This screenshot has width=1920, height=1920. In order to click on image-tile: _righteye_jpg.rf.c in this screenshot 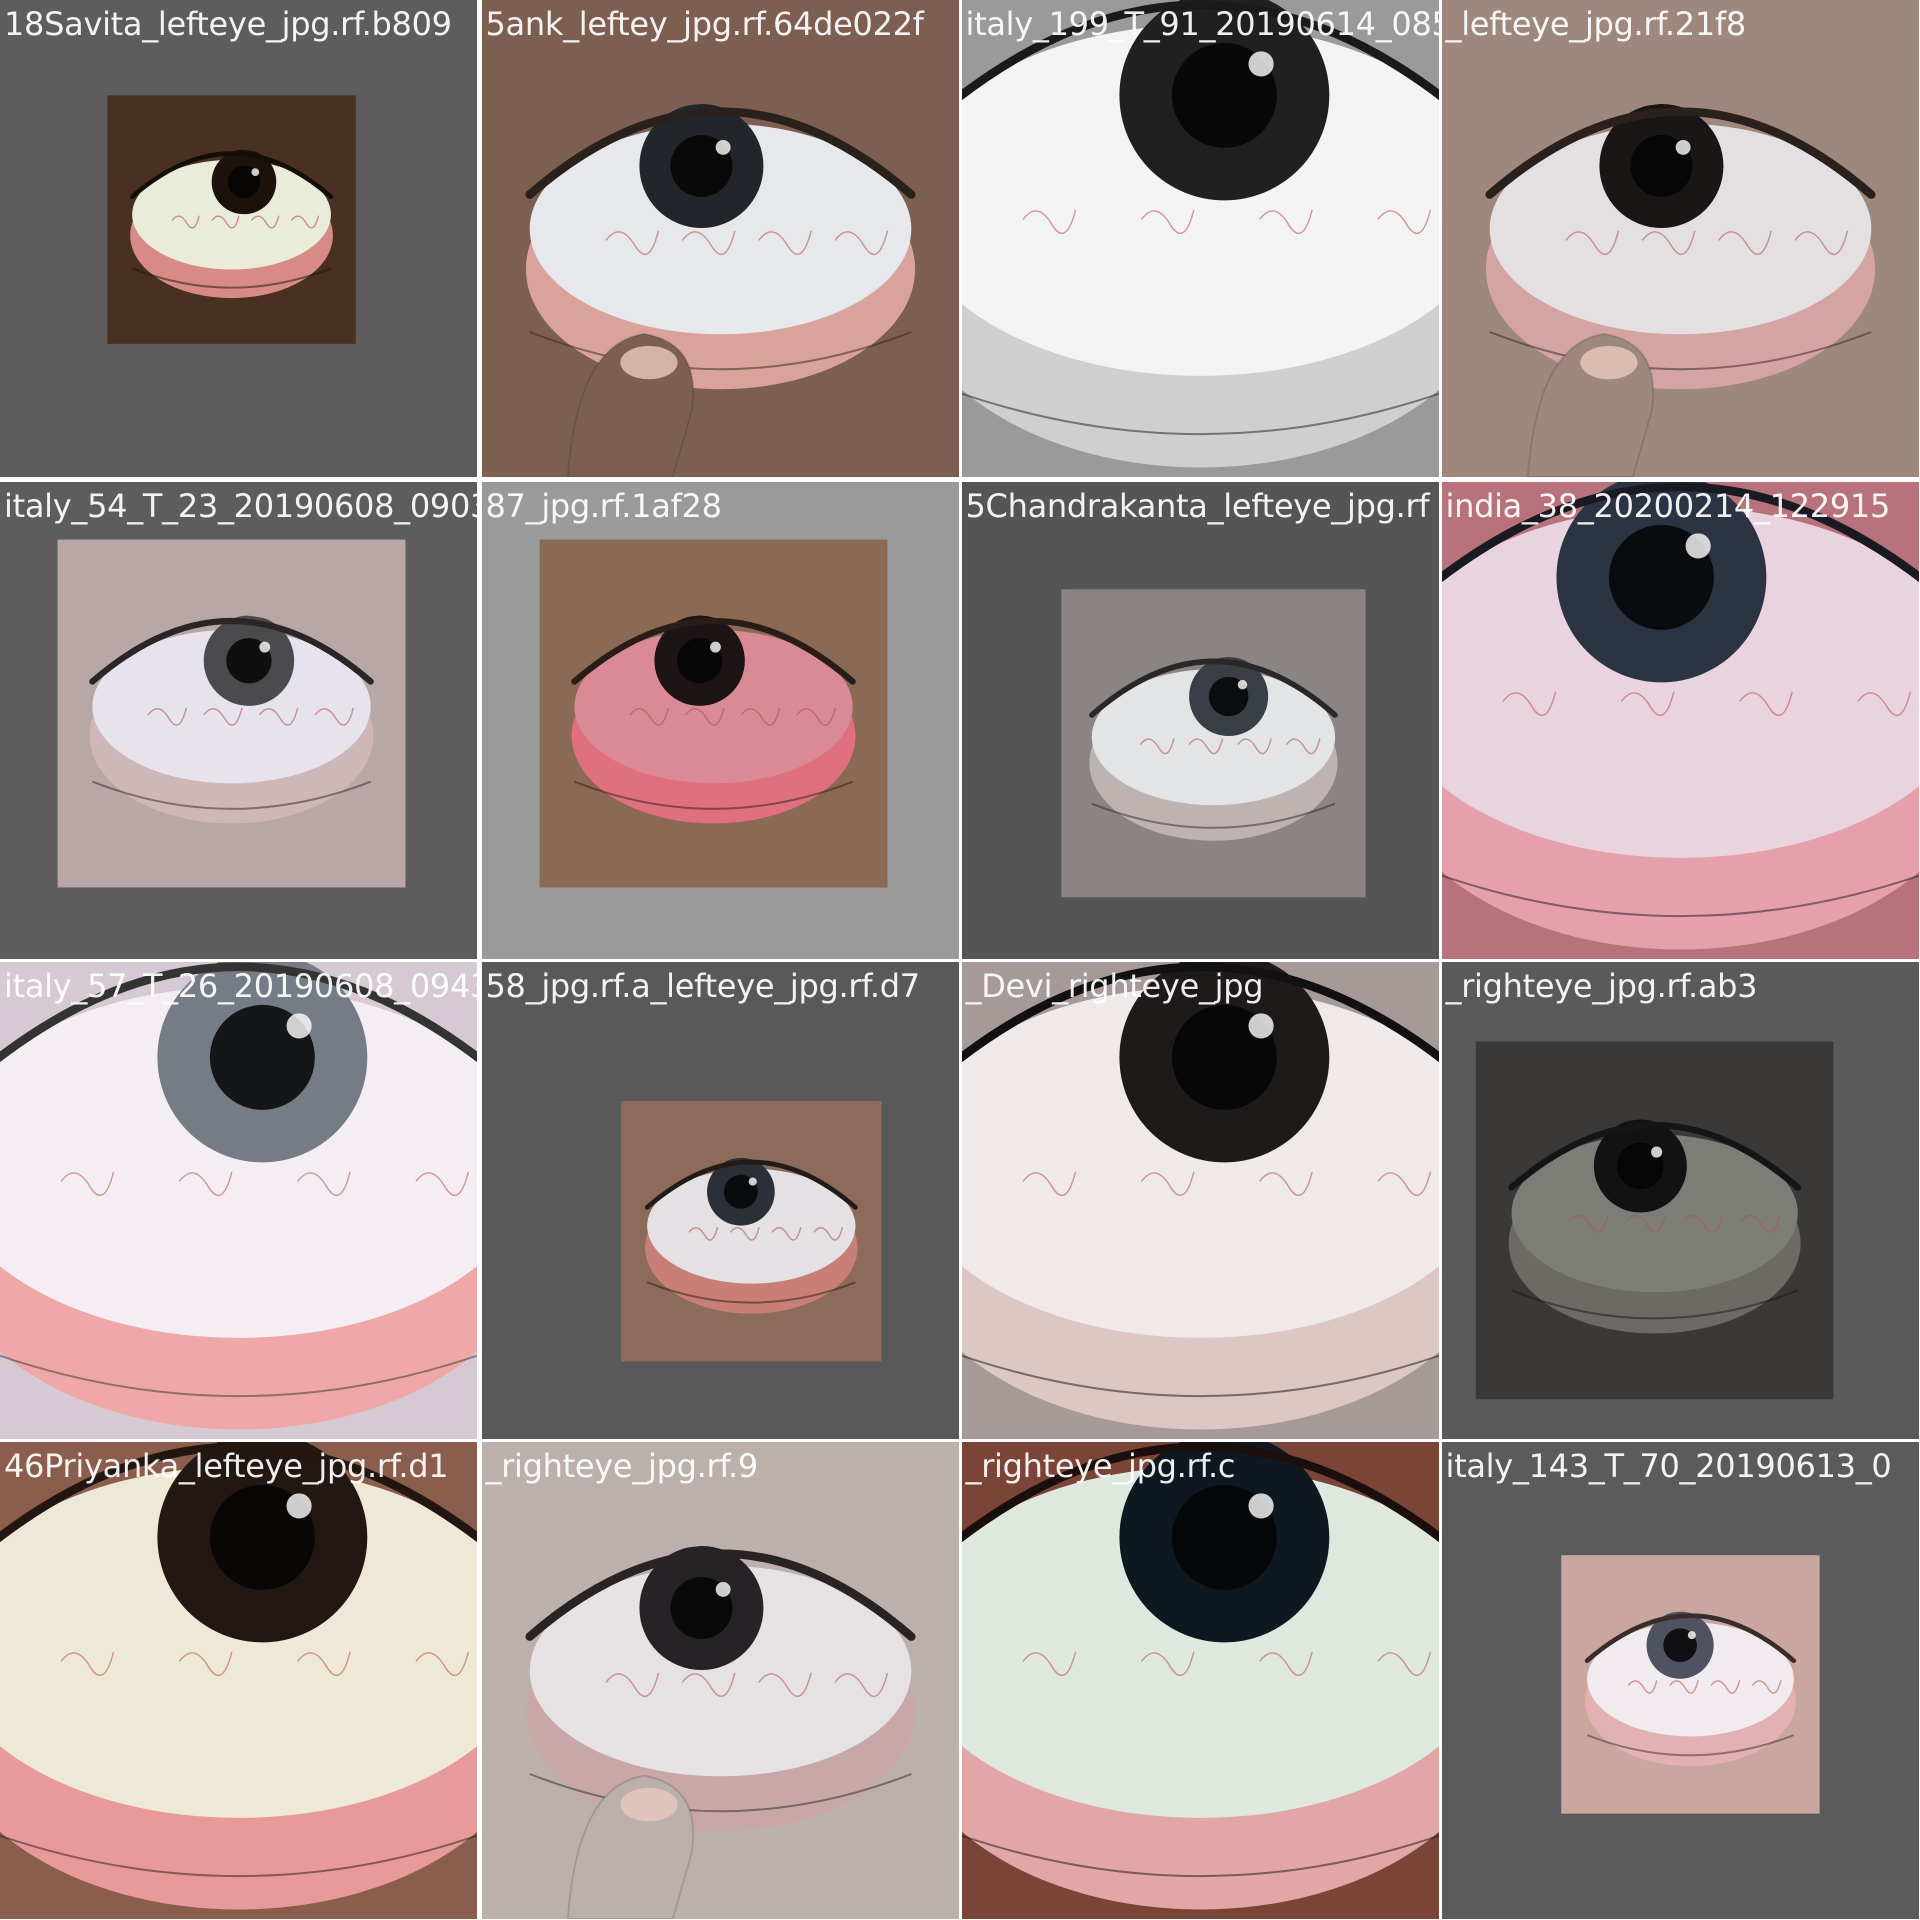, I will do `click(1200, 1680)`.